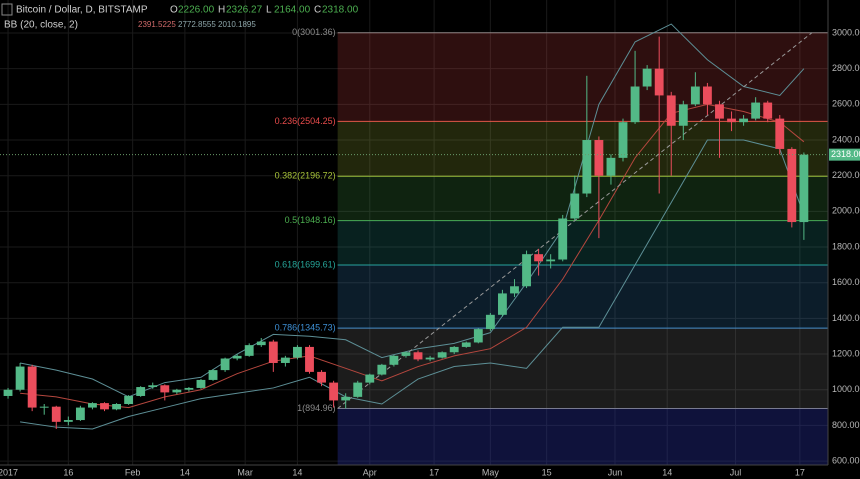  Describe the element at coordinates (197, 24) in the screenshot. I see `indicator-value: 2772.8555` at that location.